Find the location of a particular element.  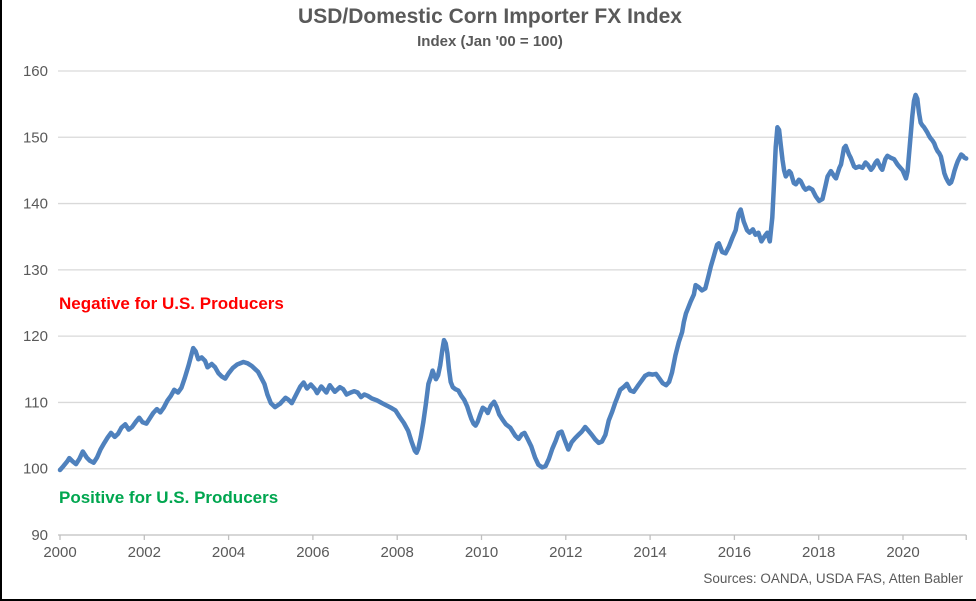

x-axis-label: 2016 is located at coordinates (734, 552).